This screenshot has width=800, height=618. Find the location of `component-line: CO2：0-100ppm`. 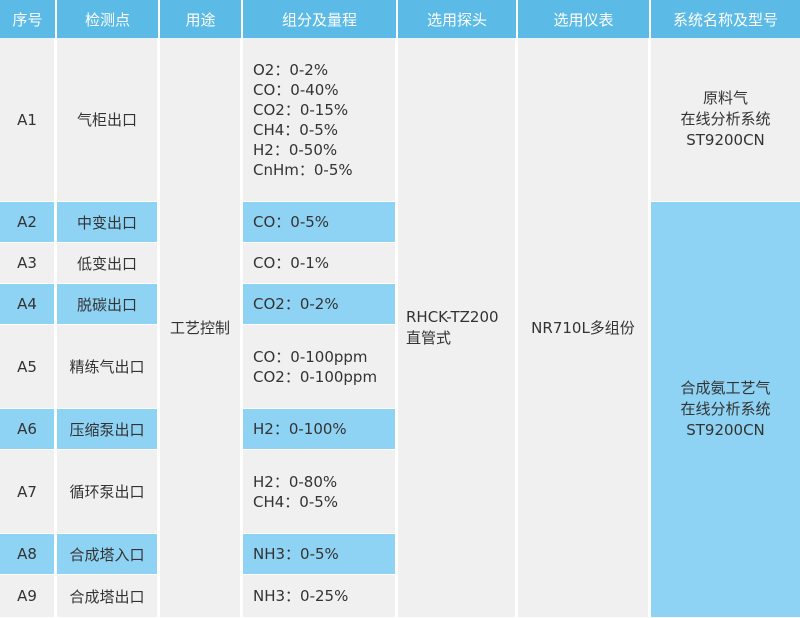

component-line: CO2：0-100ppm is located at coordinates (315, 376).